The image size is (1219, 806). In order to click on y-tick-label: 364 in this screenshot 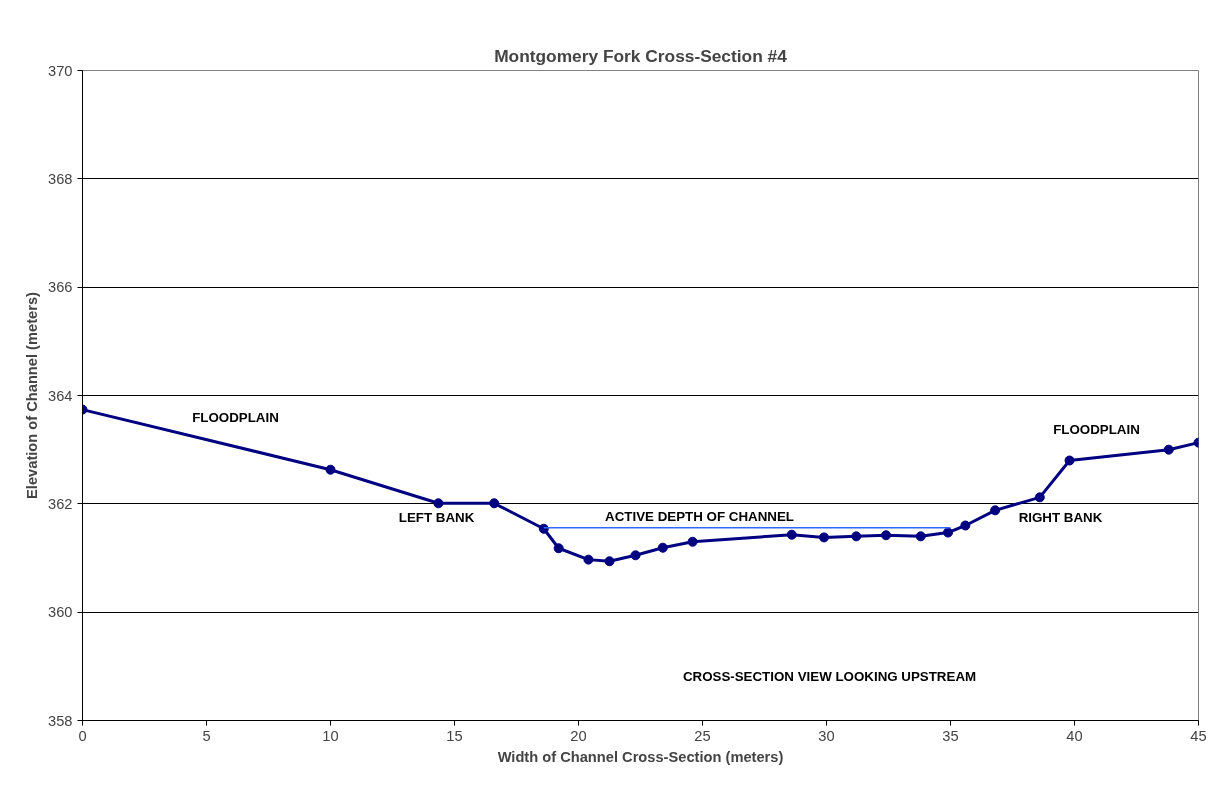, I will do `click(60, 395)`.